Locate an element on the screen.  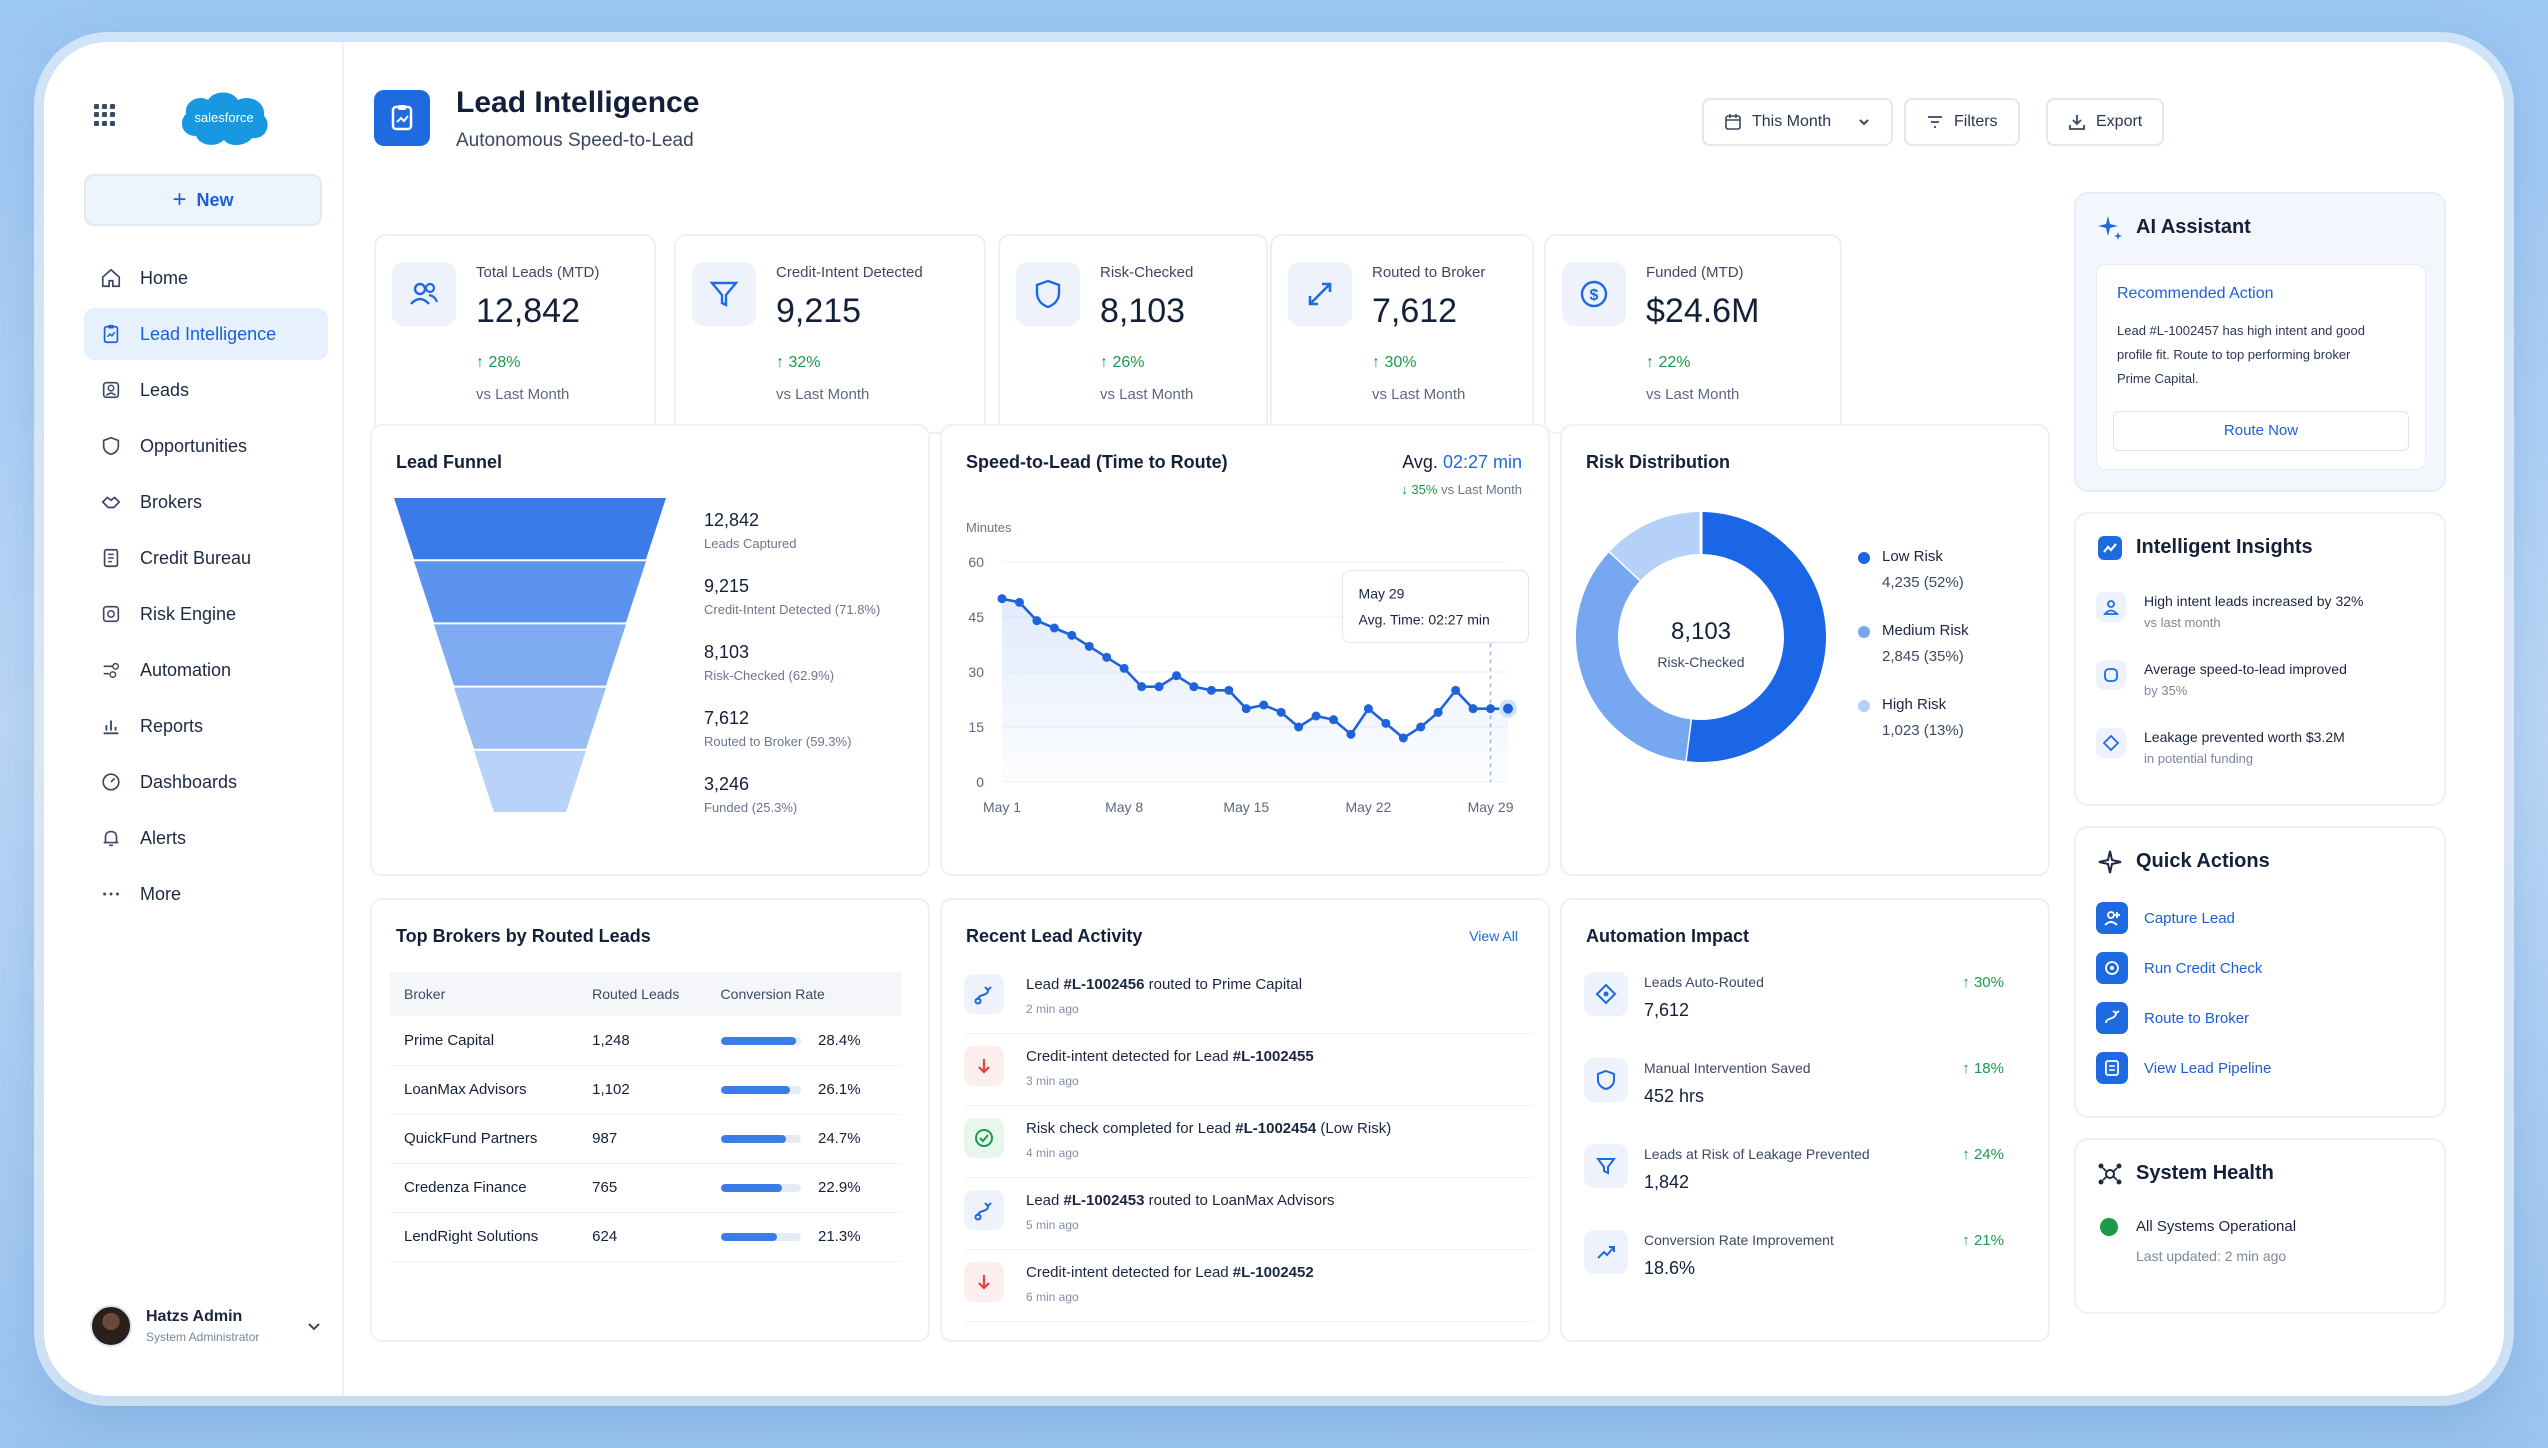
broker-name: LendRight Solutions is located at coordinates (484, 1237).